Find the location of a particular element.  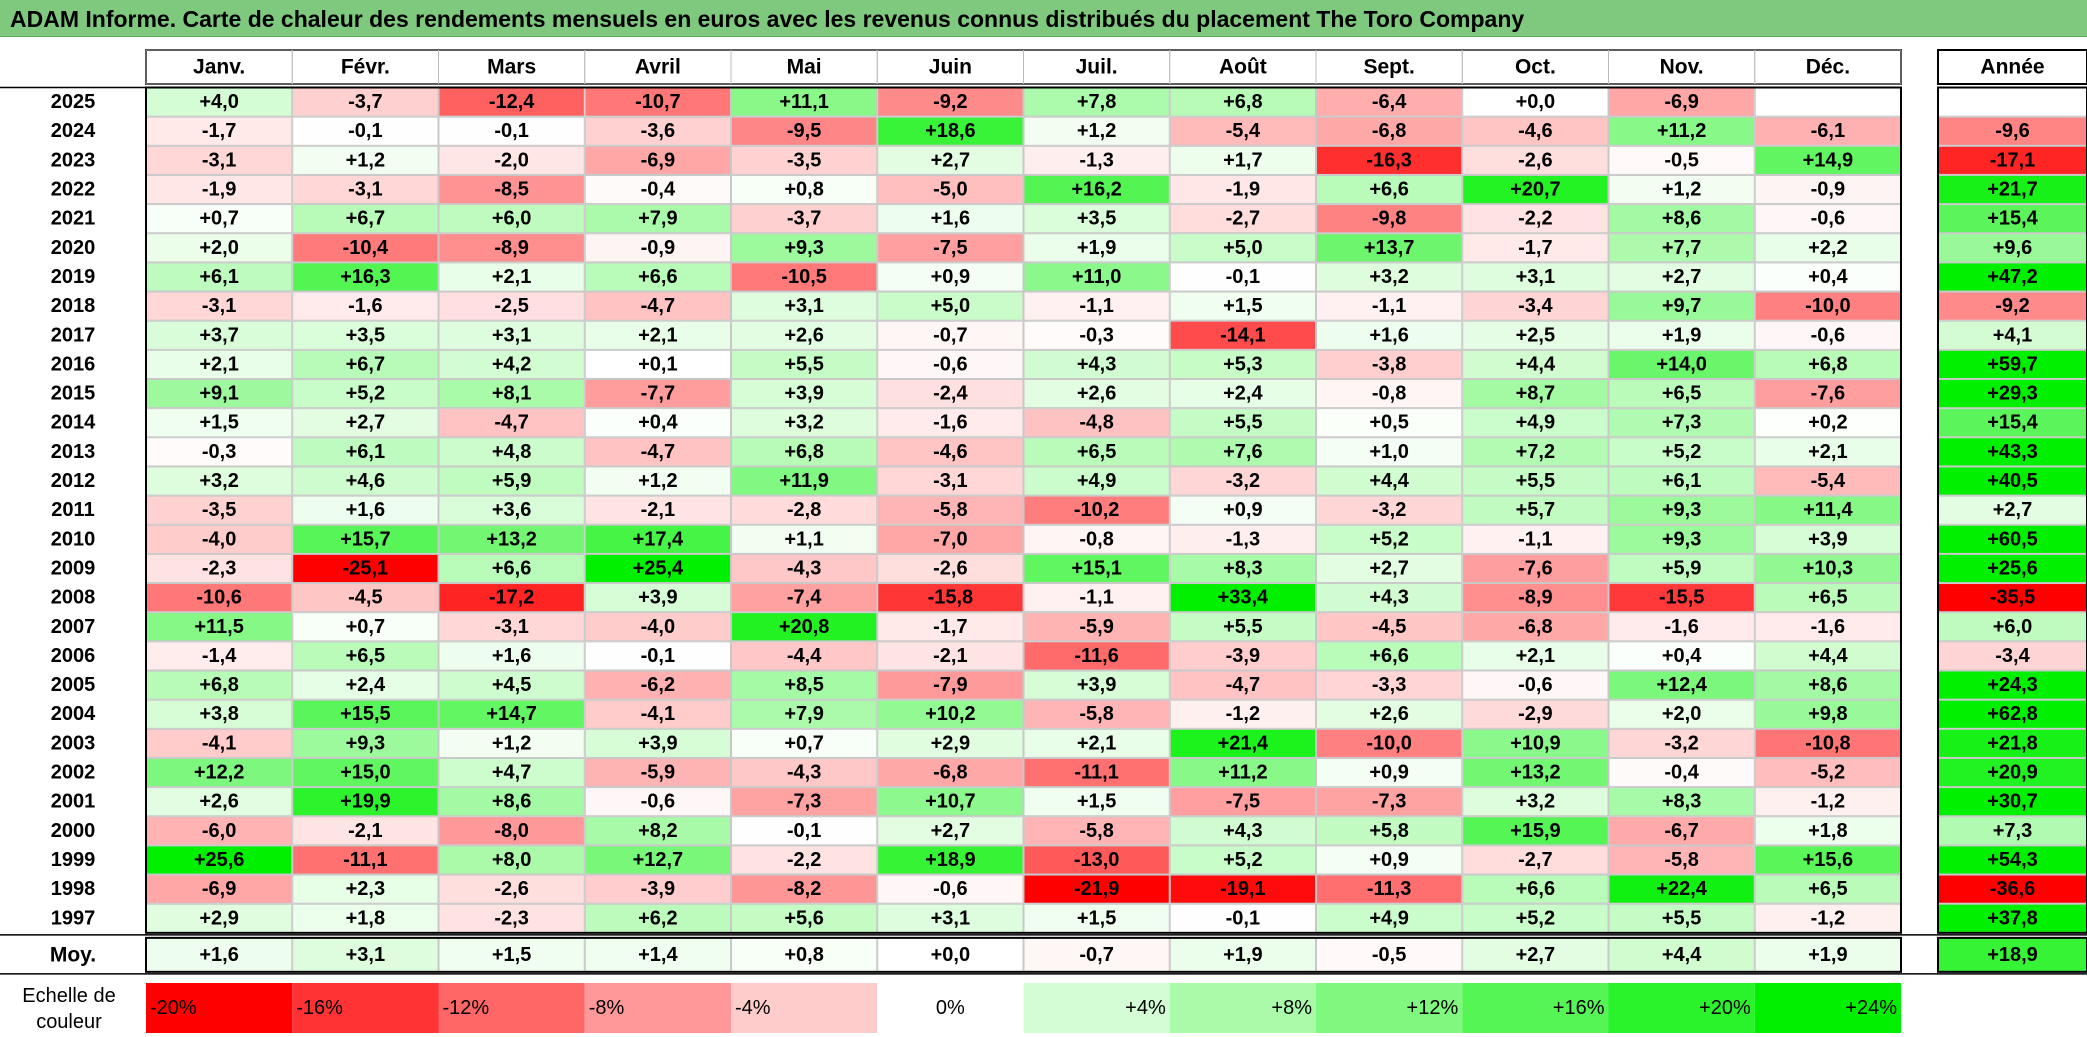

row-year-label: 2013 is located at coordinates (73, 452).